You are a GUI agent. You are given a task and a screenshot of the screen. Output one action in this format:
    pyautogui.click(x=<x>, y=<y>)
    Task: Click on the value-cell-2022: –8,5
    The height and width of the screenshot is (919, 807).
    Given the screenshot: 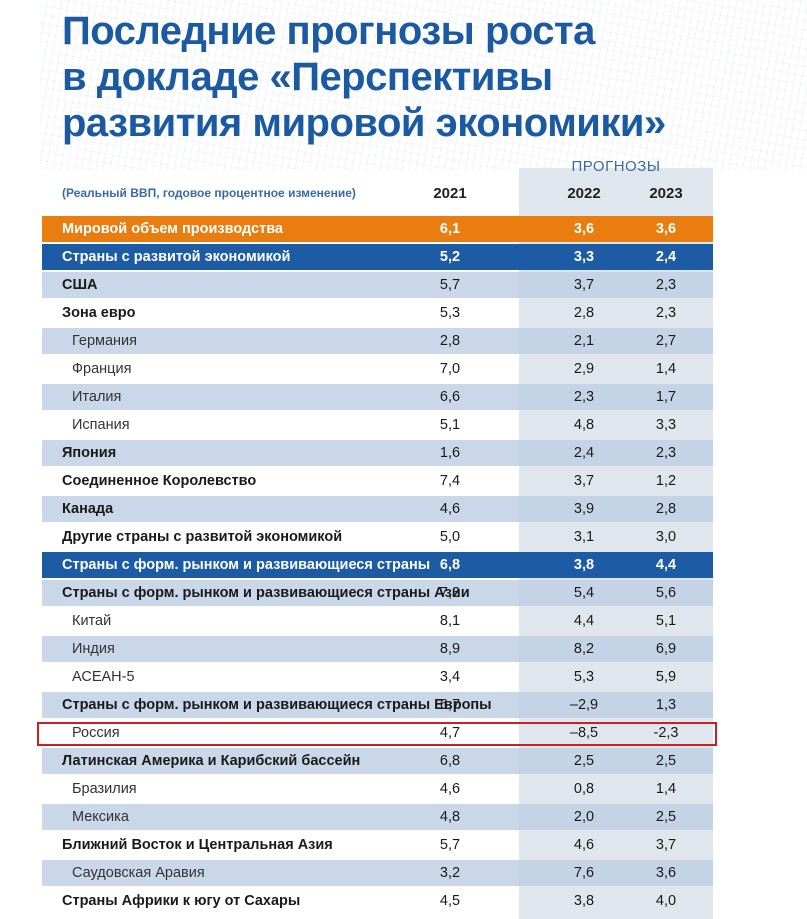 What is the action you would take?
    pyautogui.click(x=584, y=733)
    